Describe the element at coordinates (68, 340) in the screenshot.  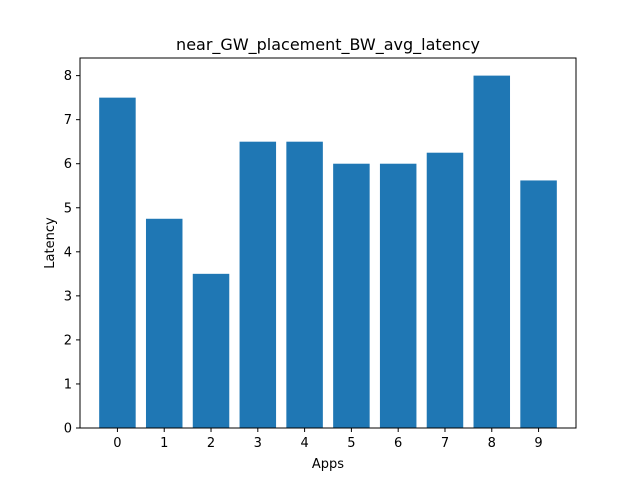
I see `y-tick-label-2: 2` at that location.